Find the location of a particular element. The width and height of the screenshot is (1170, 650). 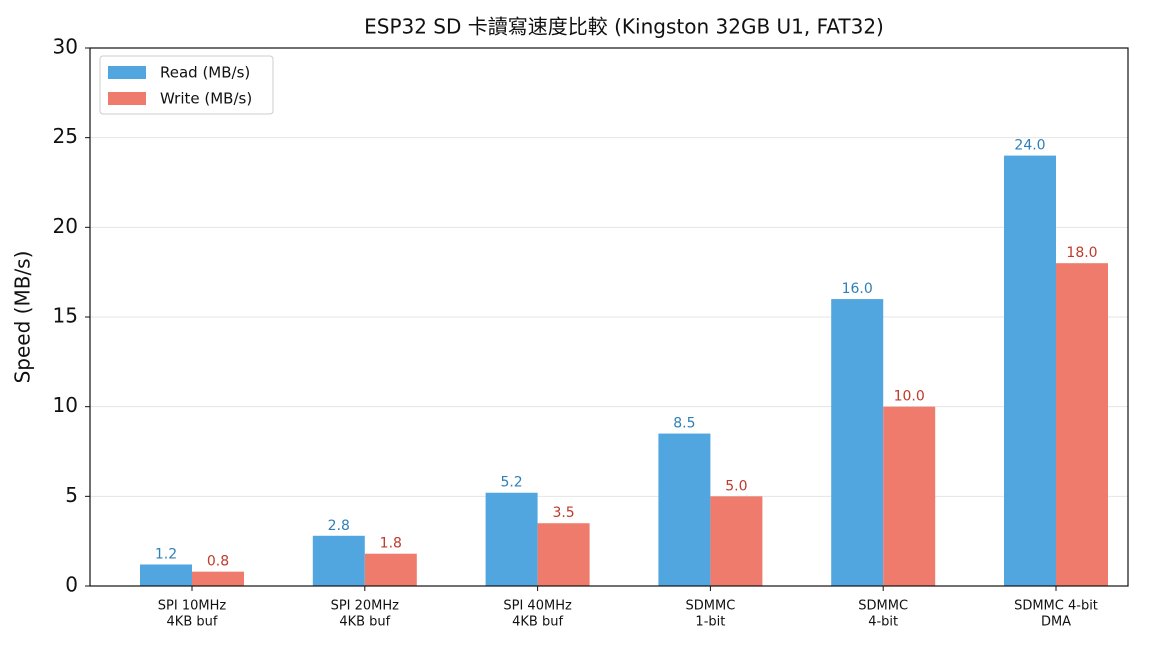

value-label: 2.8 is located at coordinates (339, 526).